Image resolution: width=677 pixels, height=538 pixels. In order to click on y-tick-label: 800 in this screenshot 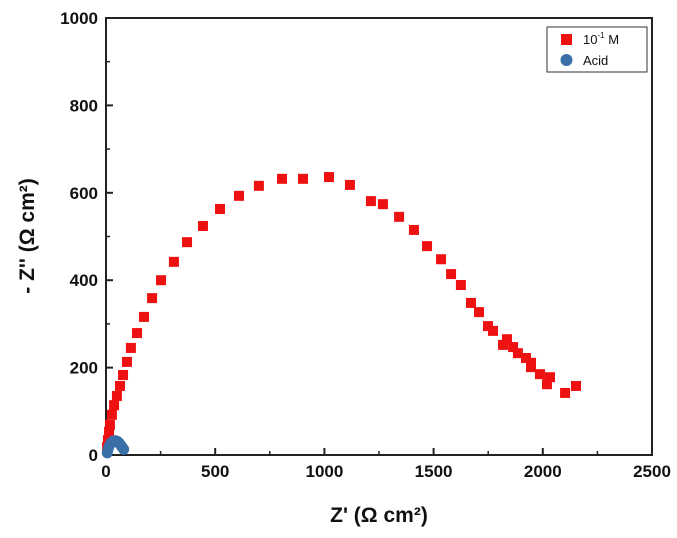, I will do `click(84, 105)`.